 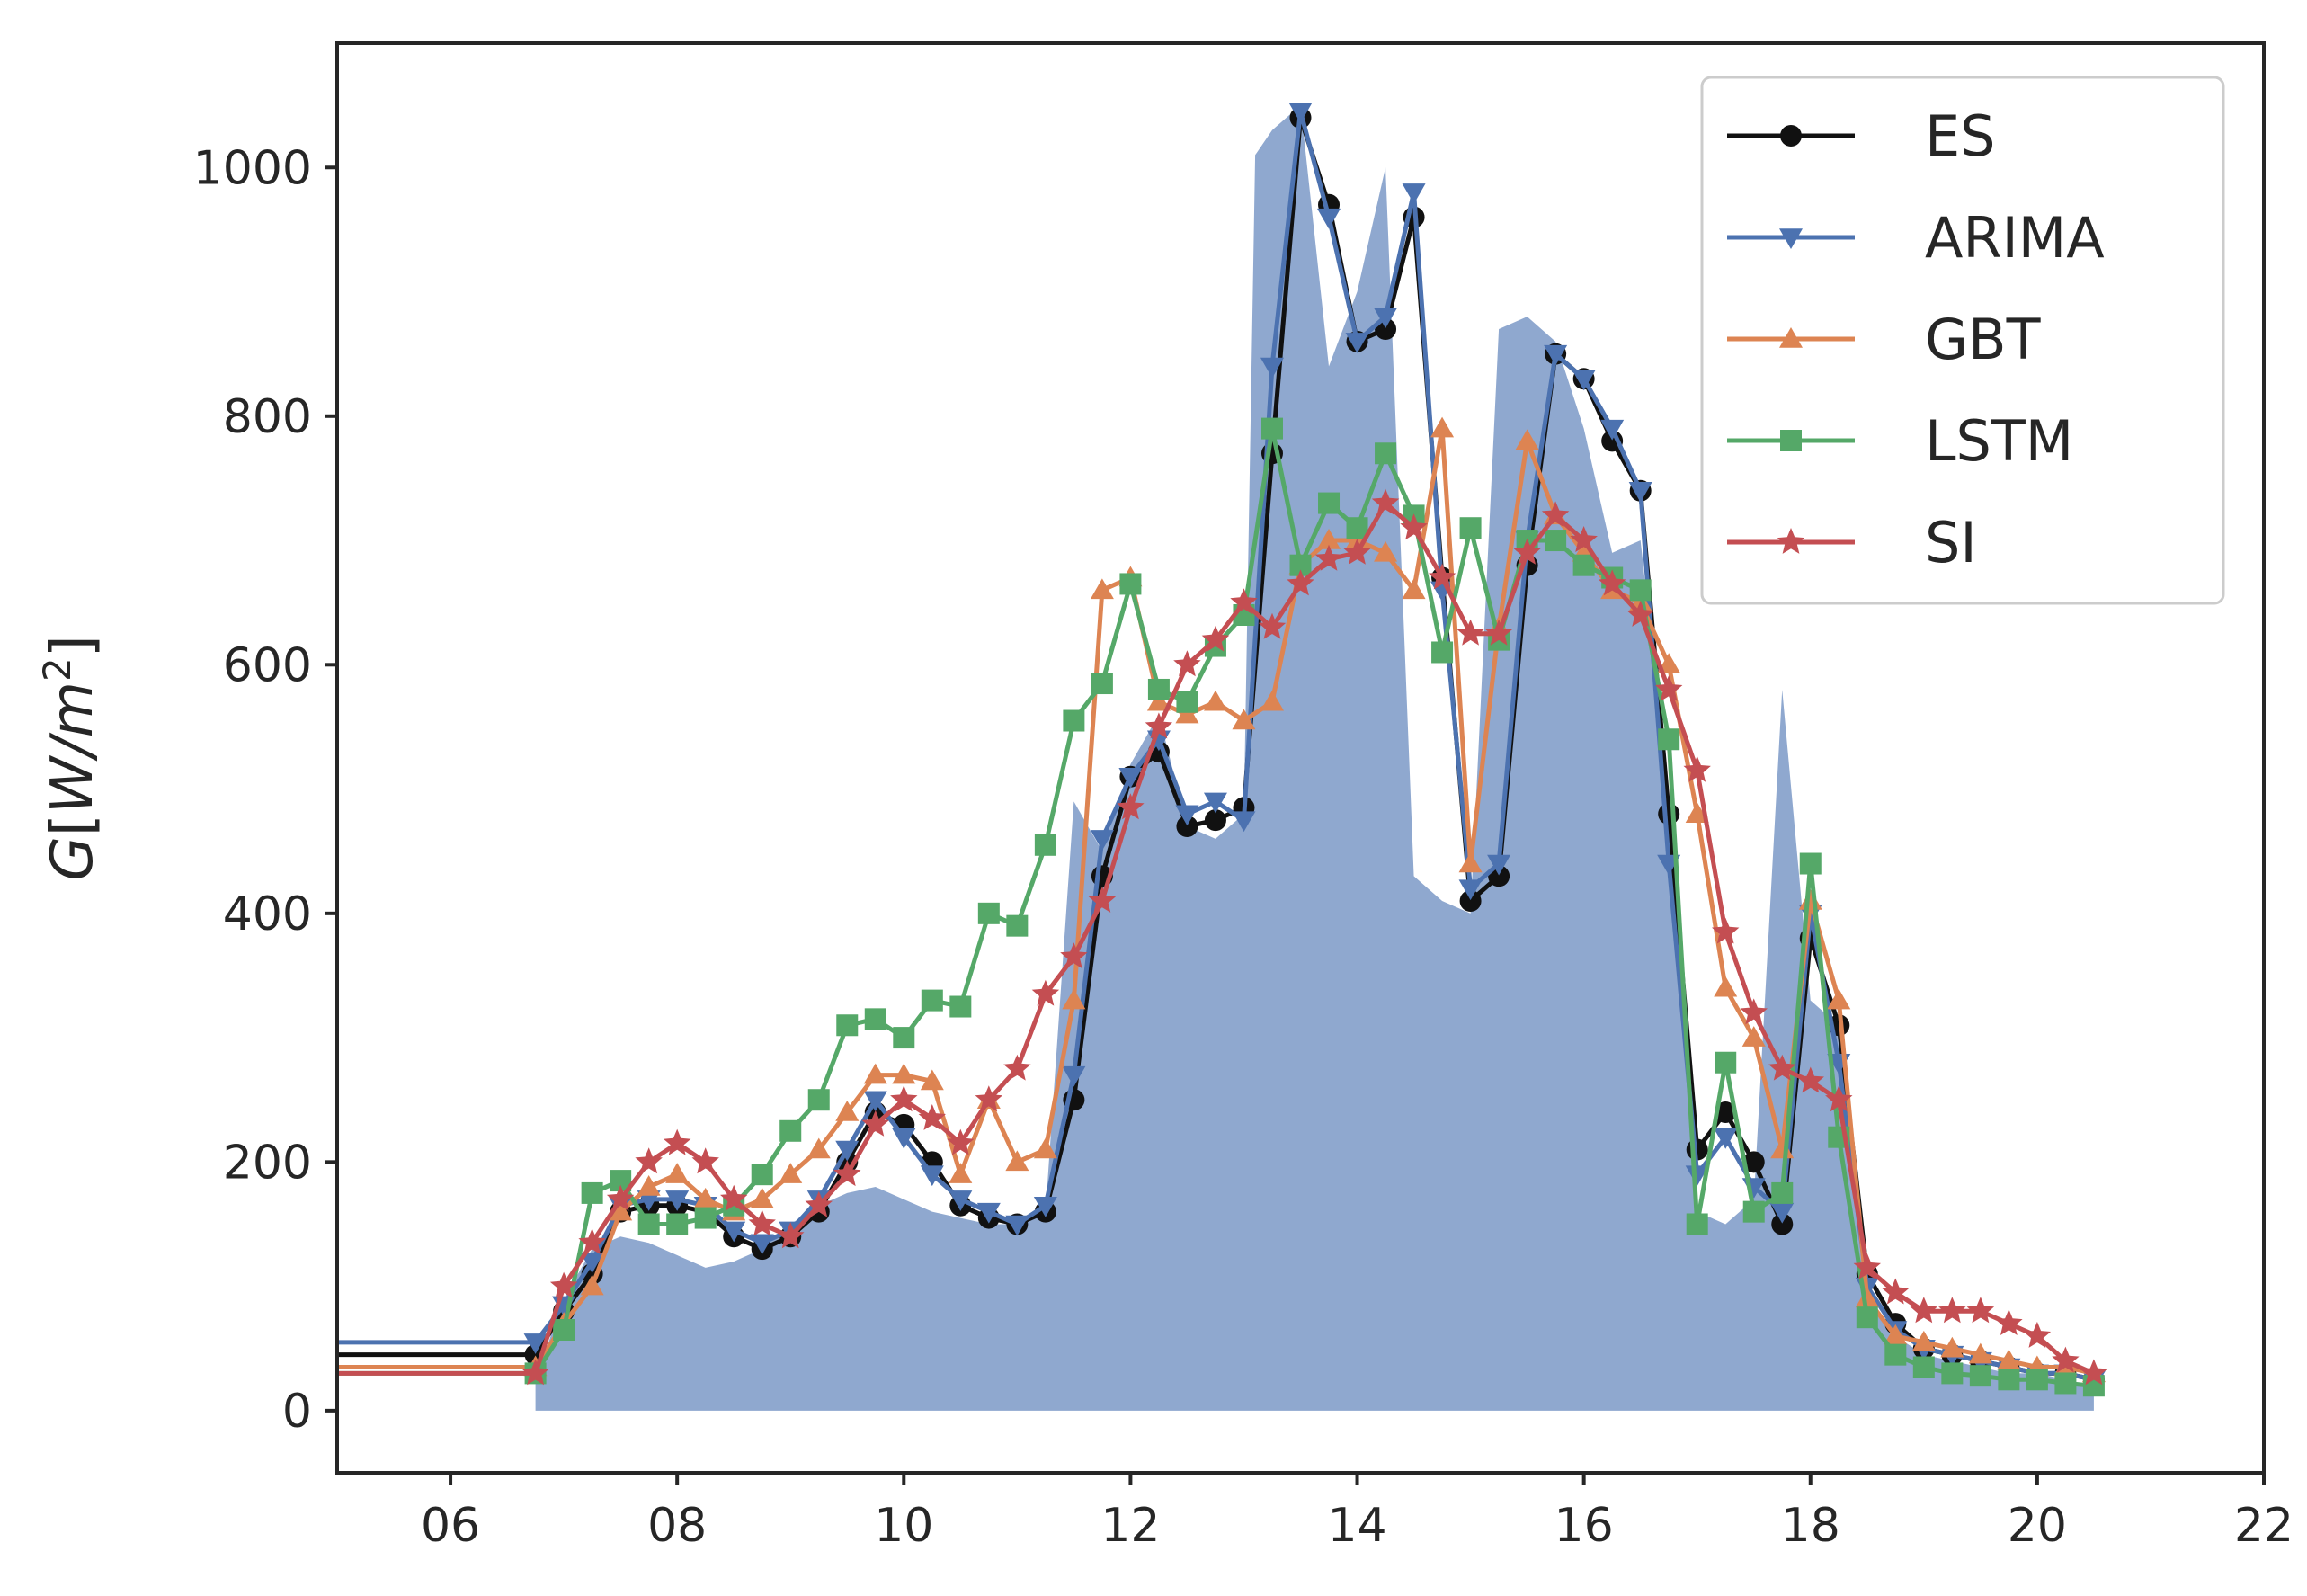 What do you see at coordinates (265, 790) in the screenshot?
I see `y-axis: 0 200 400 600 800 1000` at bounding box center [265, 790].